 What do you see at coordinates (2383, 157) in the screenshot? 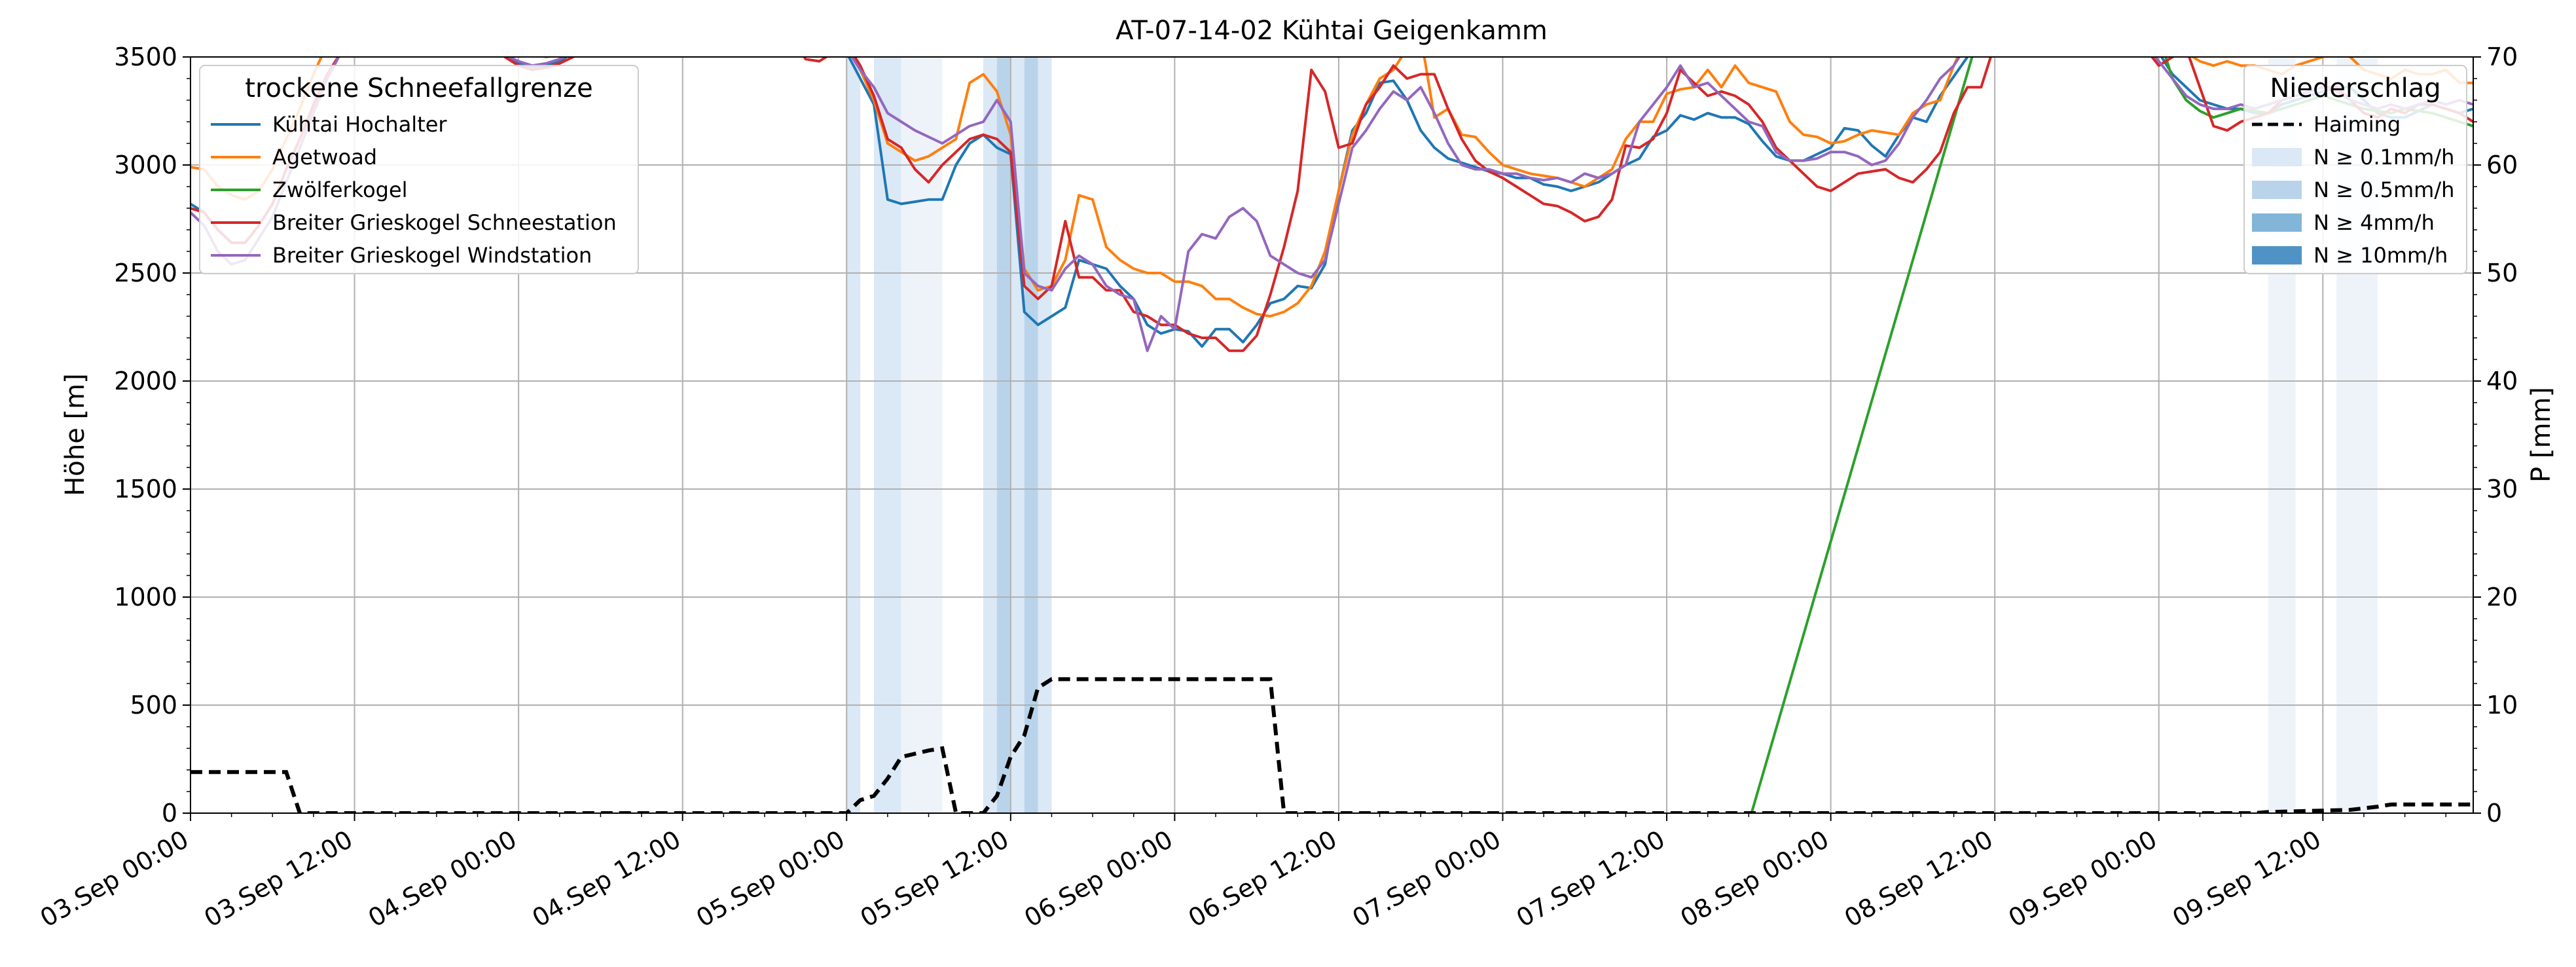
I see `legend-label-n-0-1mm-h: N ≥ 0.1mm/h` at bounding box center [2383, 157].